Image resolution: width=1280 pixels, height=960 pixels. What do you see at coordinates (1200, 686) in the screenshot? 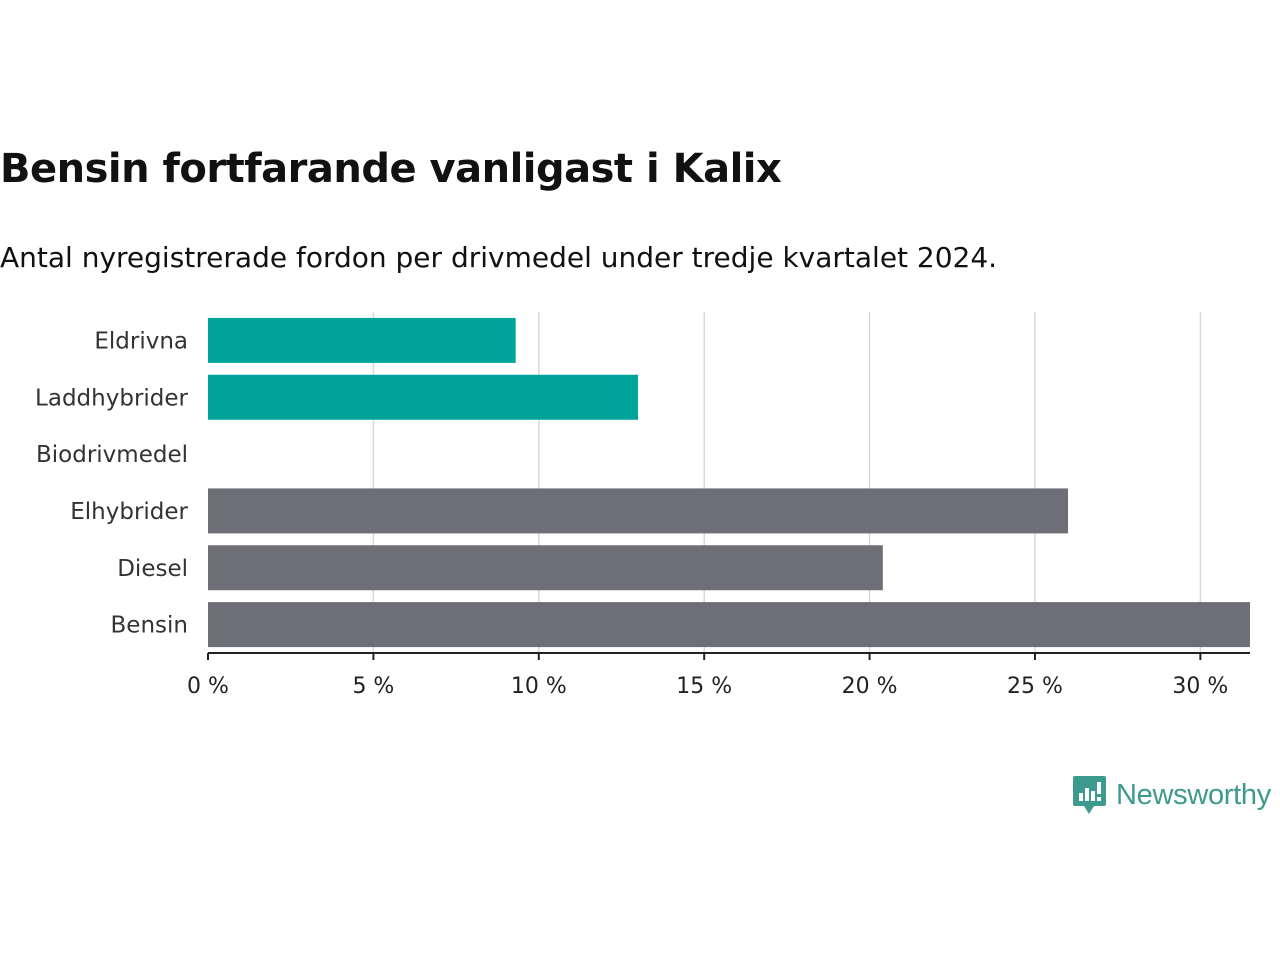
I see `x-tick-label: 30 %` at bounding box center [1200, 686].